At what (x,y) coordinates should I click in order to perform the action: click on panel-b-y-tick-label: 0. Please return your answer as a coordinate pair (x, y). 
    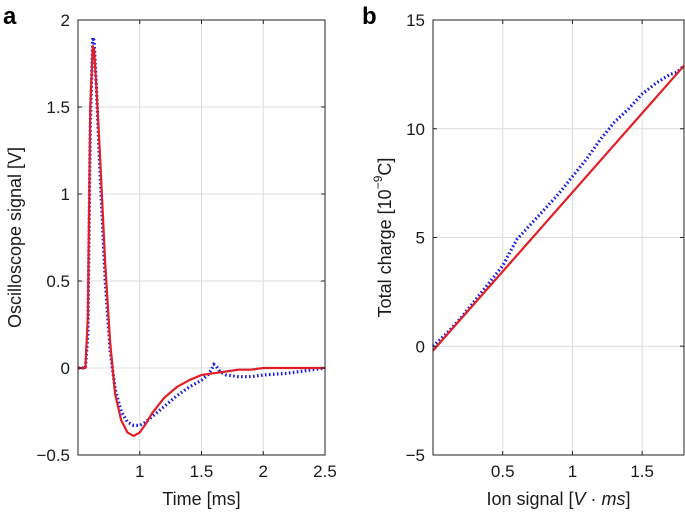
    Looking at the image, I should click on (420, 346).